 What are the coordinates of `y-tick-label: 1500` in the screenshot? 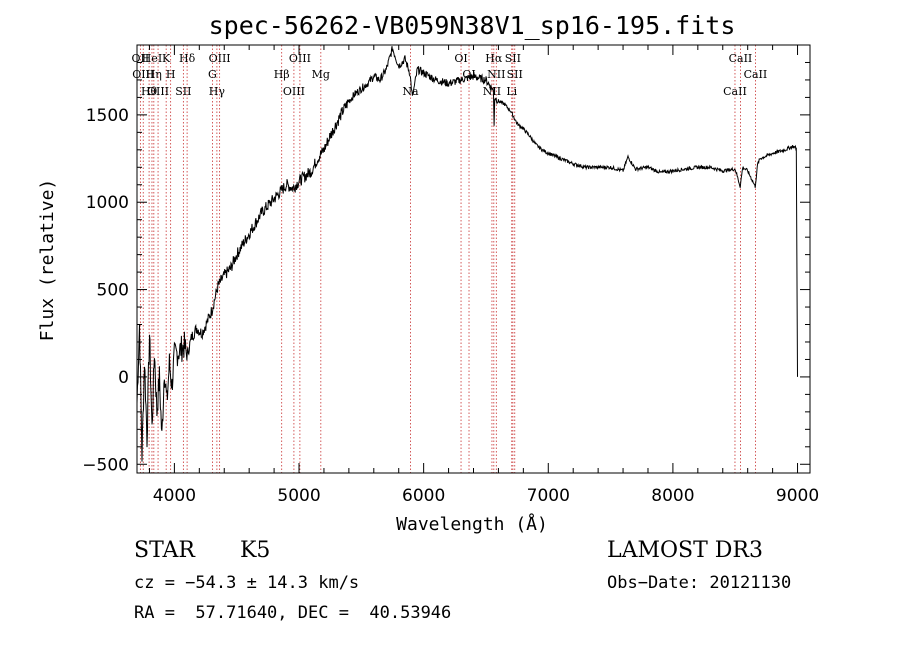 It's located at (107, 116).